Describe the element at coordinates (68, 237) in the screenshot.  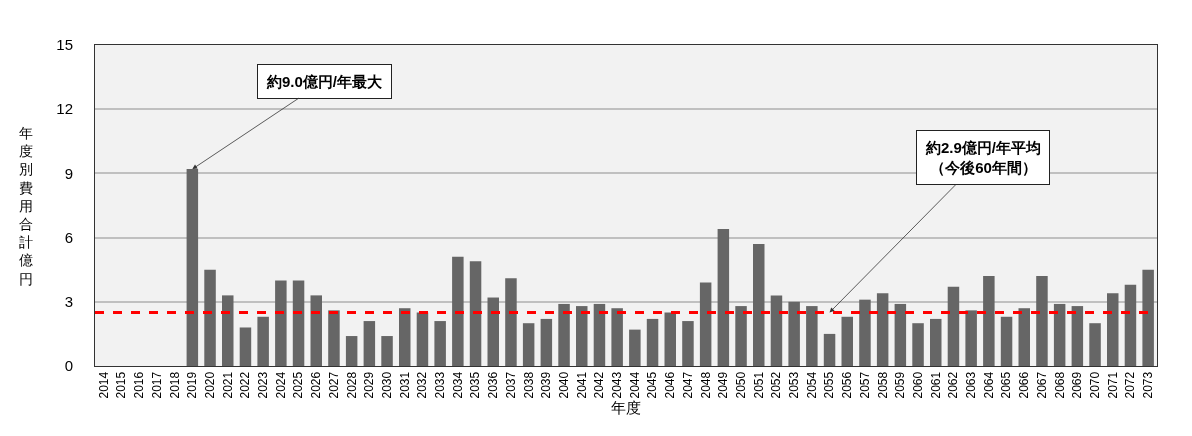
I see `y-tick-label: 6` at that location.